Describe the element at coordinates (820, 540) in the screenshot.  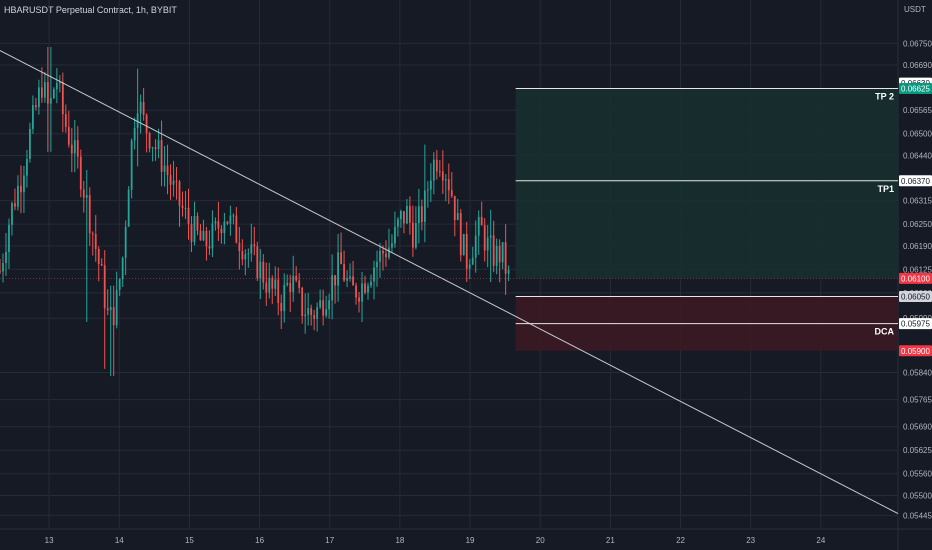
I see `x-tick-label: 24` at that location.